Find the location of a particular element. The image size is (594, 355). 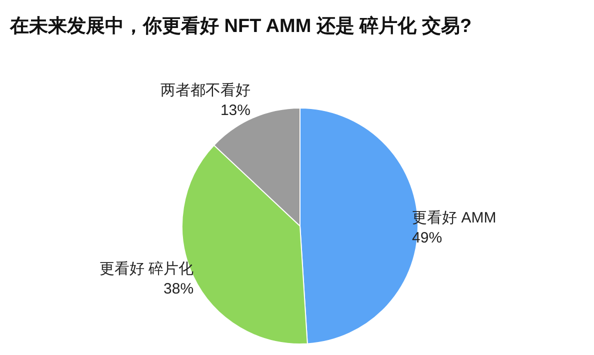

chart-title: 在未来发展中，你更看好 NFT AMM 还是 碎片化 交易? is located at coordinates (240, 26).